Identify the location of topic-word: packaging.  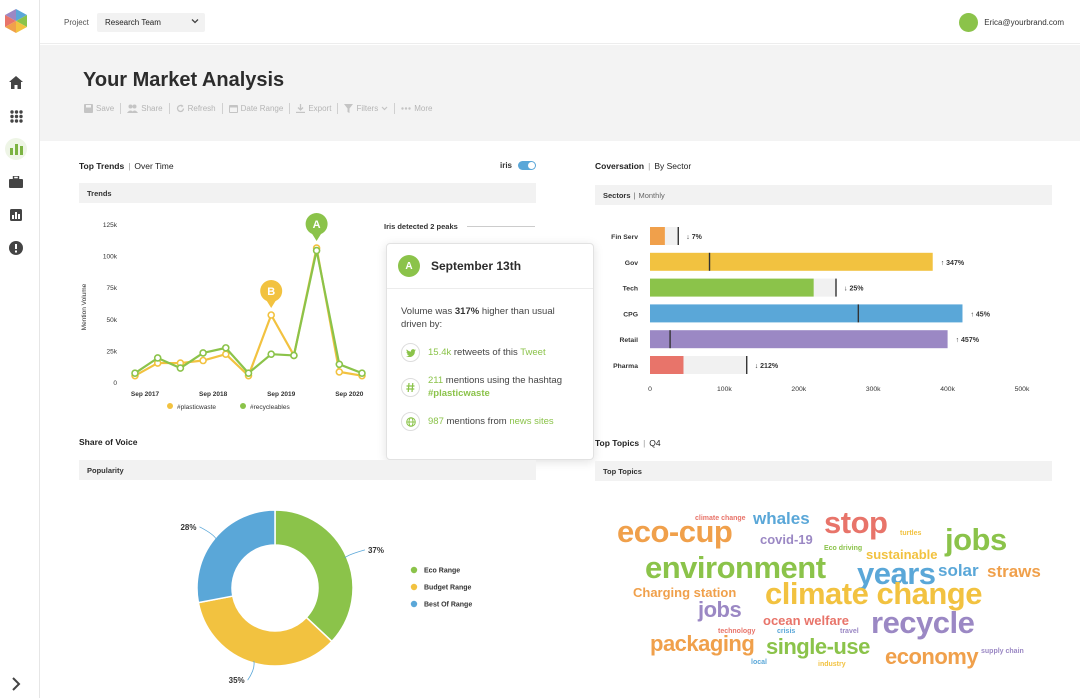
(702, 643).